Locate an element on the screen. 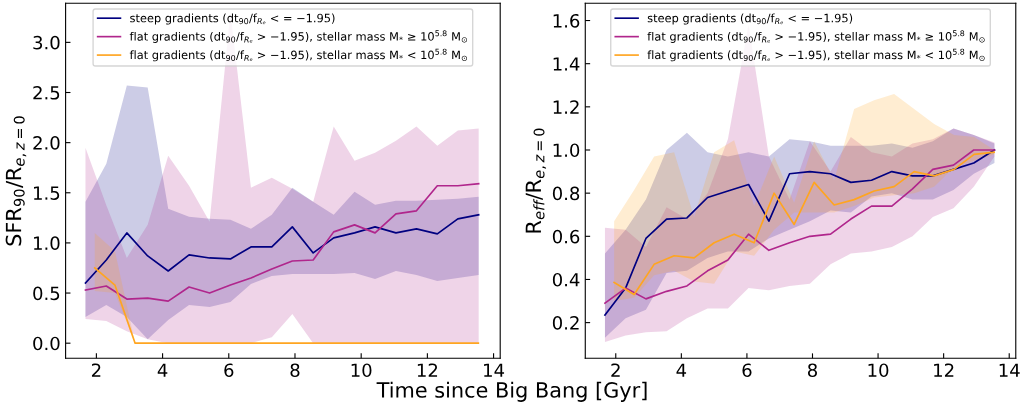  y-tick-label: 0.0 is located at coordinates (46, 343).